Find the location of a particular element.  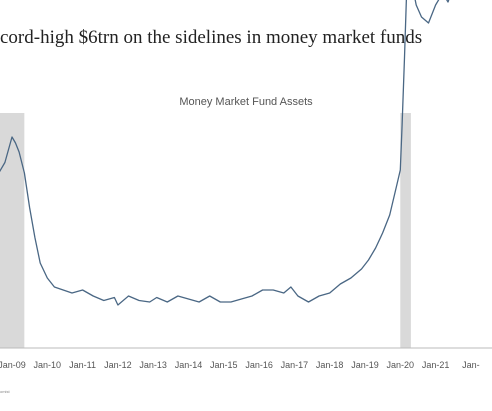

x-tick-label: Jan-11 is located at coordinates (82, 365).